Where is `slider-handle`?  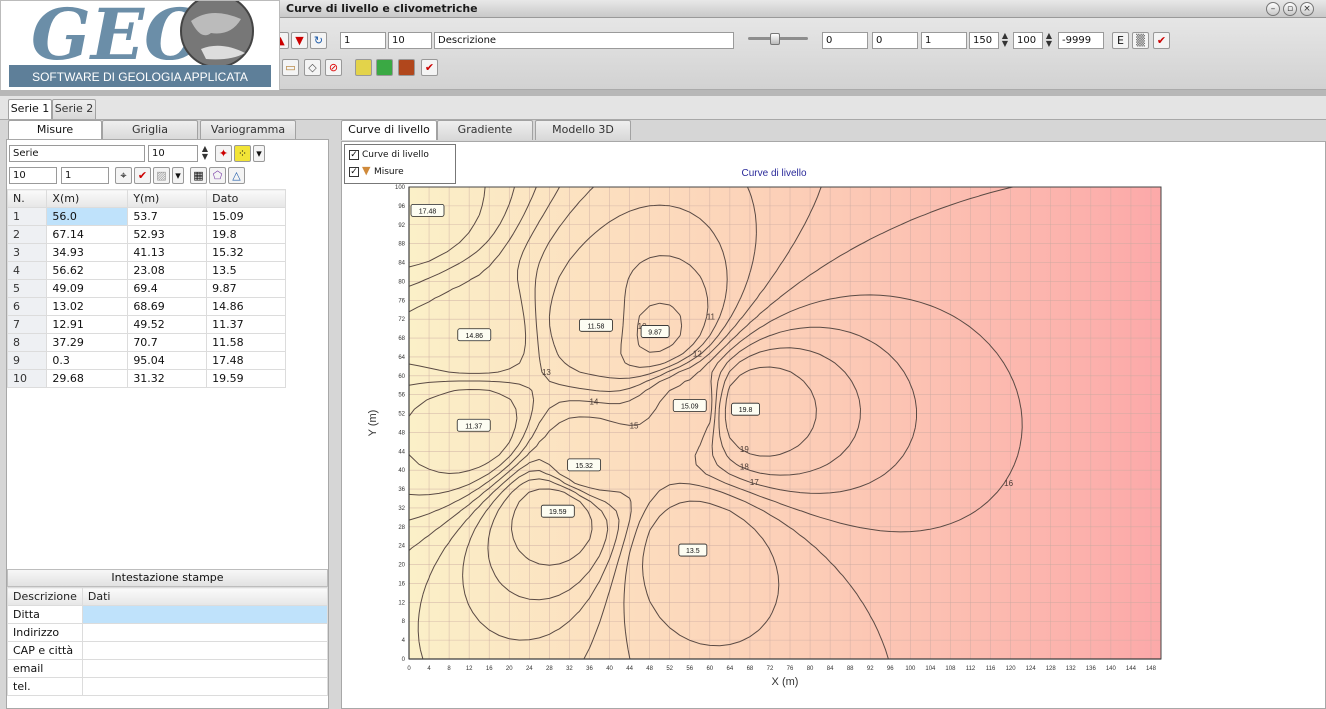 slider-handle is located at coordinates (775, 39).